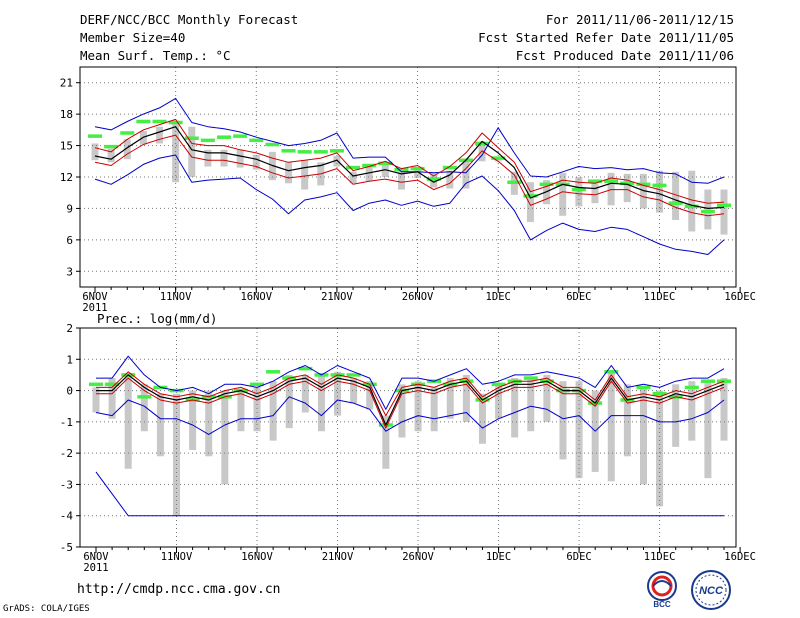 The height and width of the screenshot is (618, 800). Describe the element at coordinates (409, 161) in the screenshot. I see `spread-upper-line` at that location.